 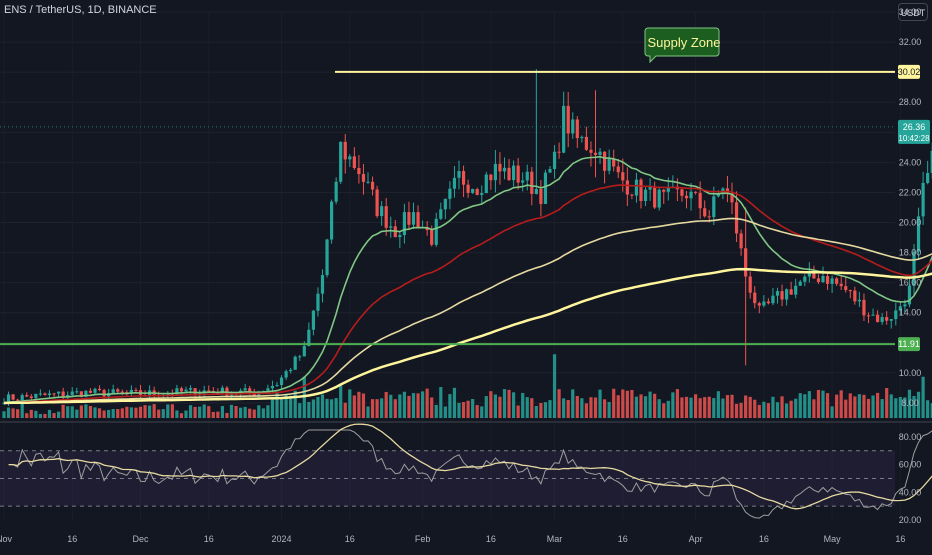 What do you see at coordinates (909, 72) in the screenshot?
I see `resistance-level-label: 30.02` at bounding box center [909, 72].